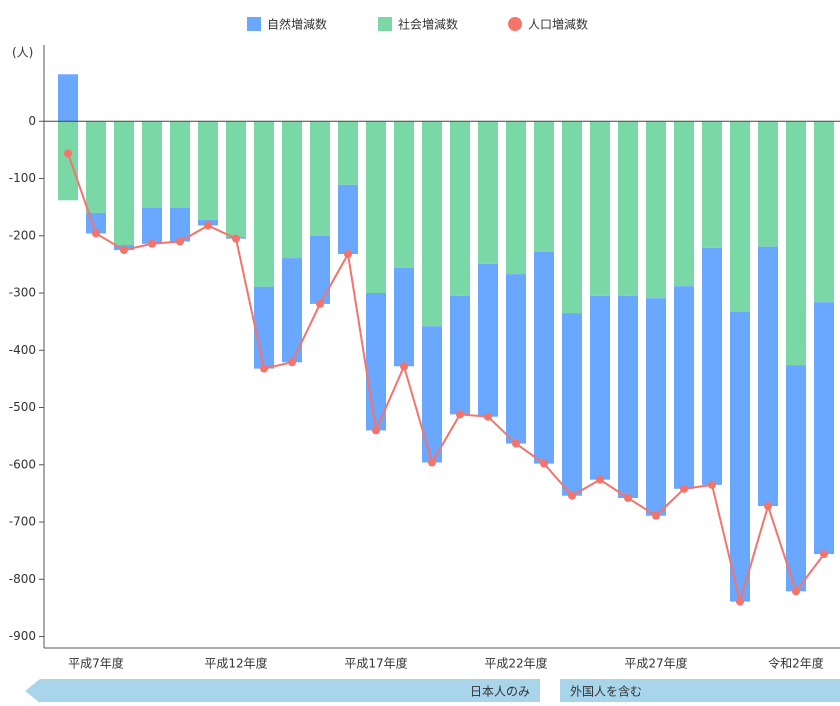 The width and height of the screenshot is (840, 706). What do you see at coordinates (375, 663) in the screenshot?
I see `x-tick-label: 平成17年度` at bounding box center [375, 663].